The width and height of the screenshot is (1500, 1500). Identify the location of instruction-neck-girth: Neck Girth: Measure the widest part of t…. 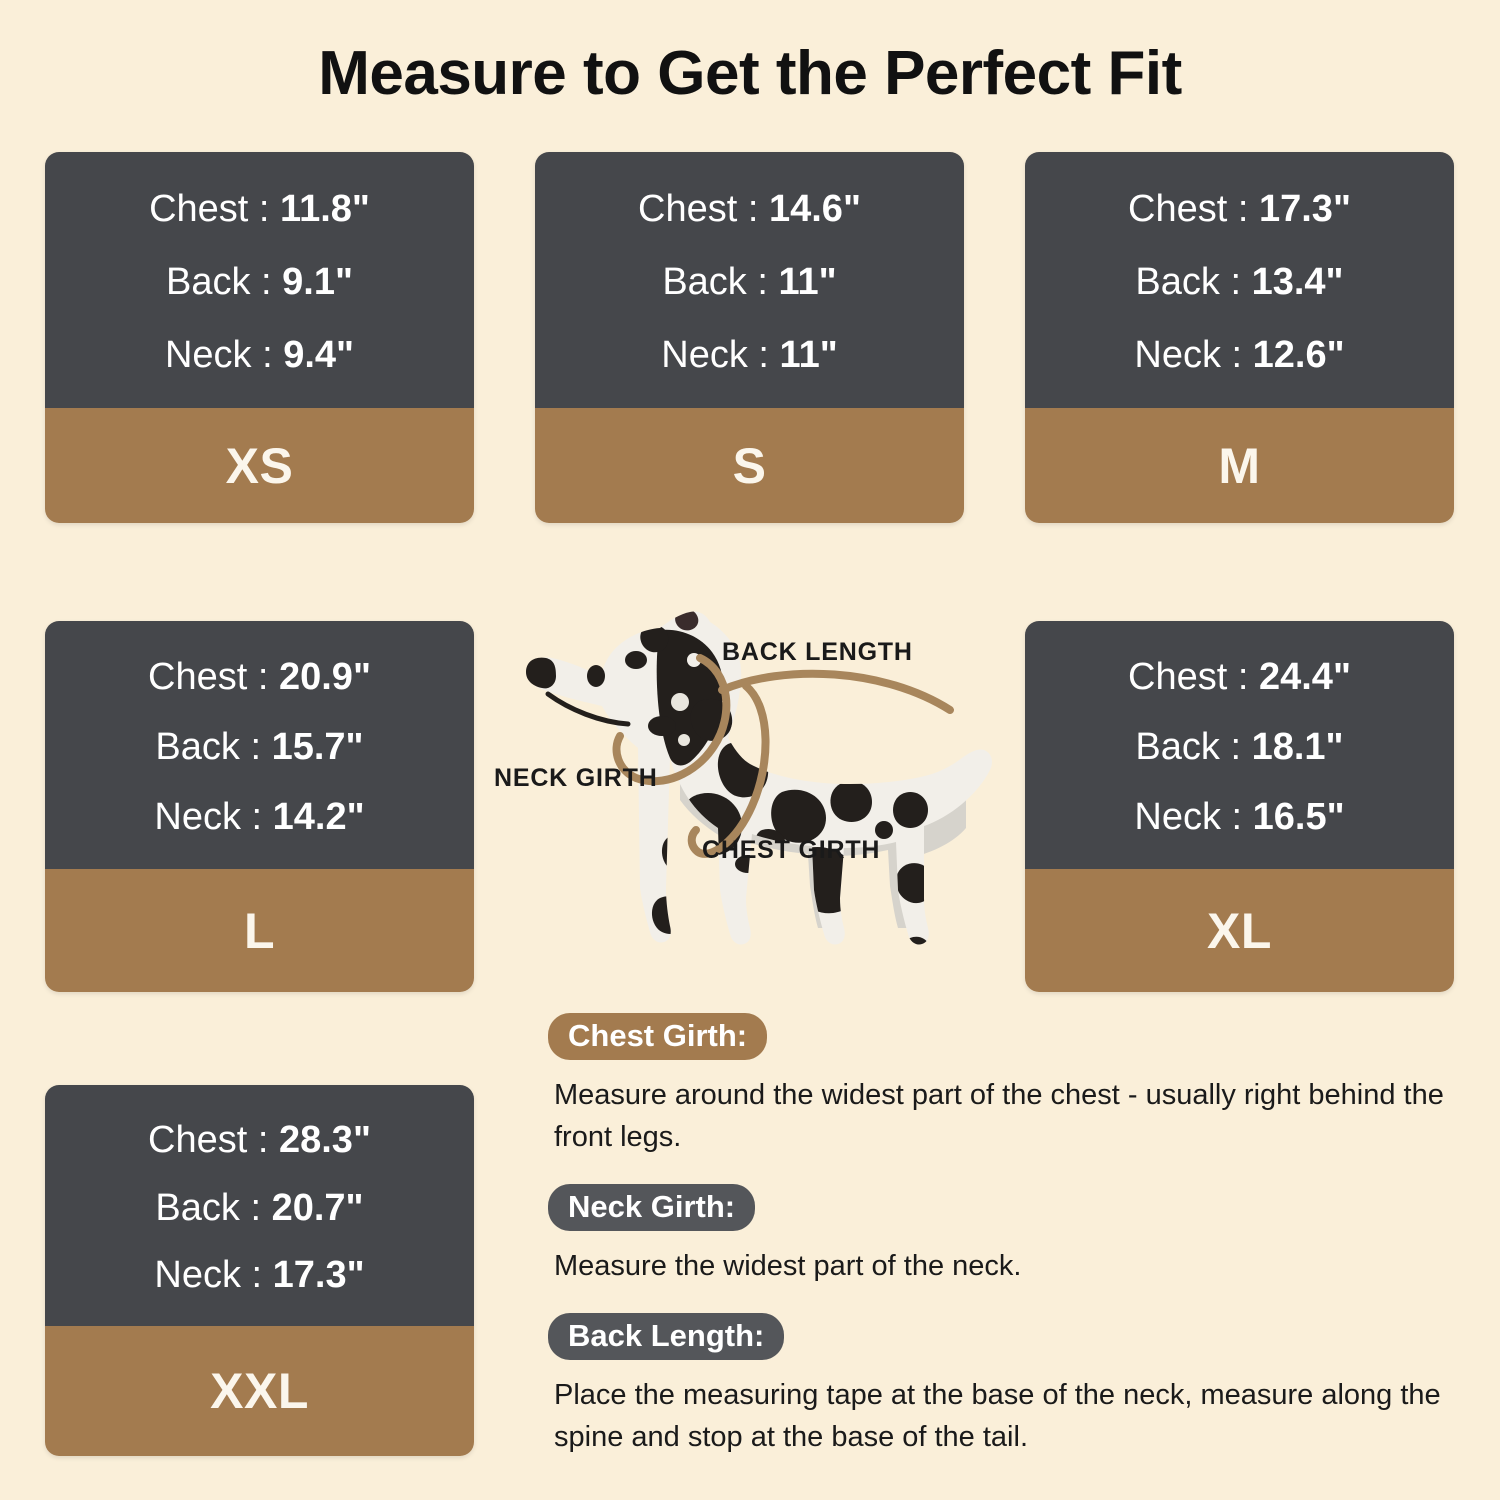
(1002, 1235).